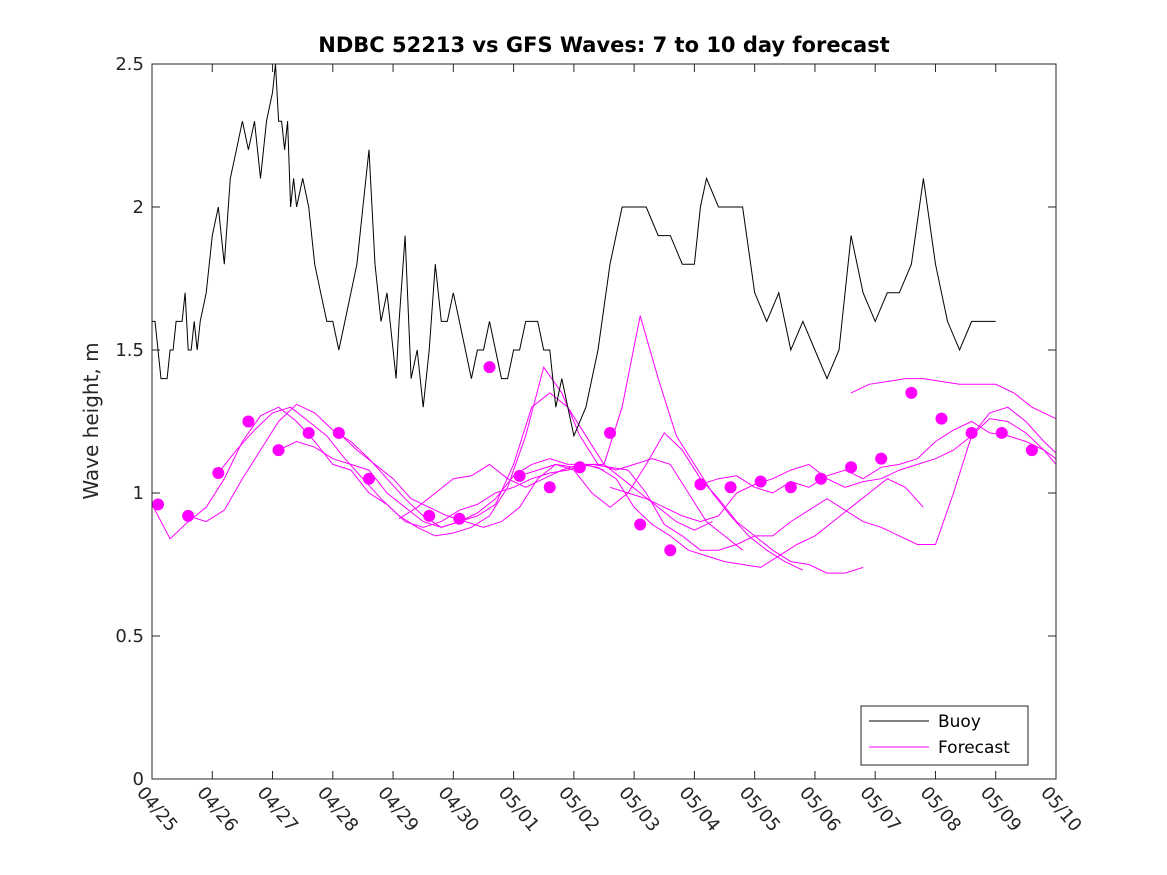  I want to click on y-tick-label: 0.5, so click(129, 636).